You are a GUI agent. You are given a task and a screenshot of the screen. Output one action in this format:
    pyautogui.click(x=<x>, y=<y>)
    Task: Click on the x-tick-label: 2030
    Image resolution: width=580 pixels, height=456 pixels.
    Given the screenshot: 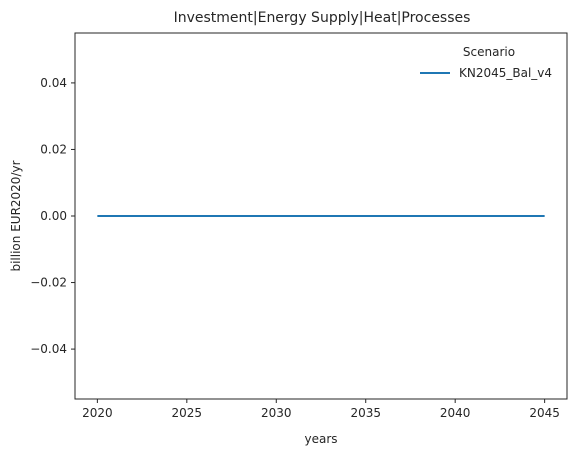 What is the action you would take?
    pyautogui.click(x=276, y=413)
    